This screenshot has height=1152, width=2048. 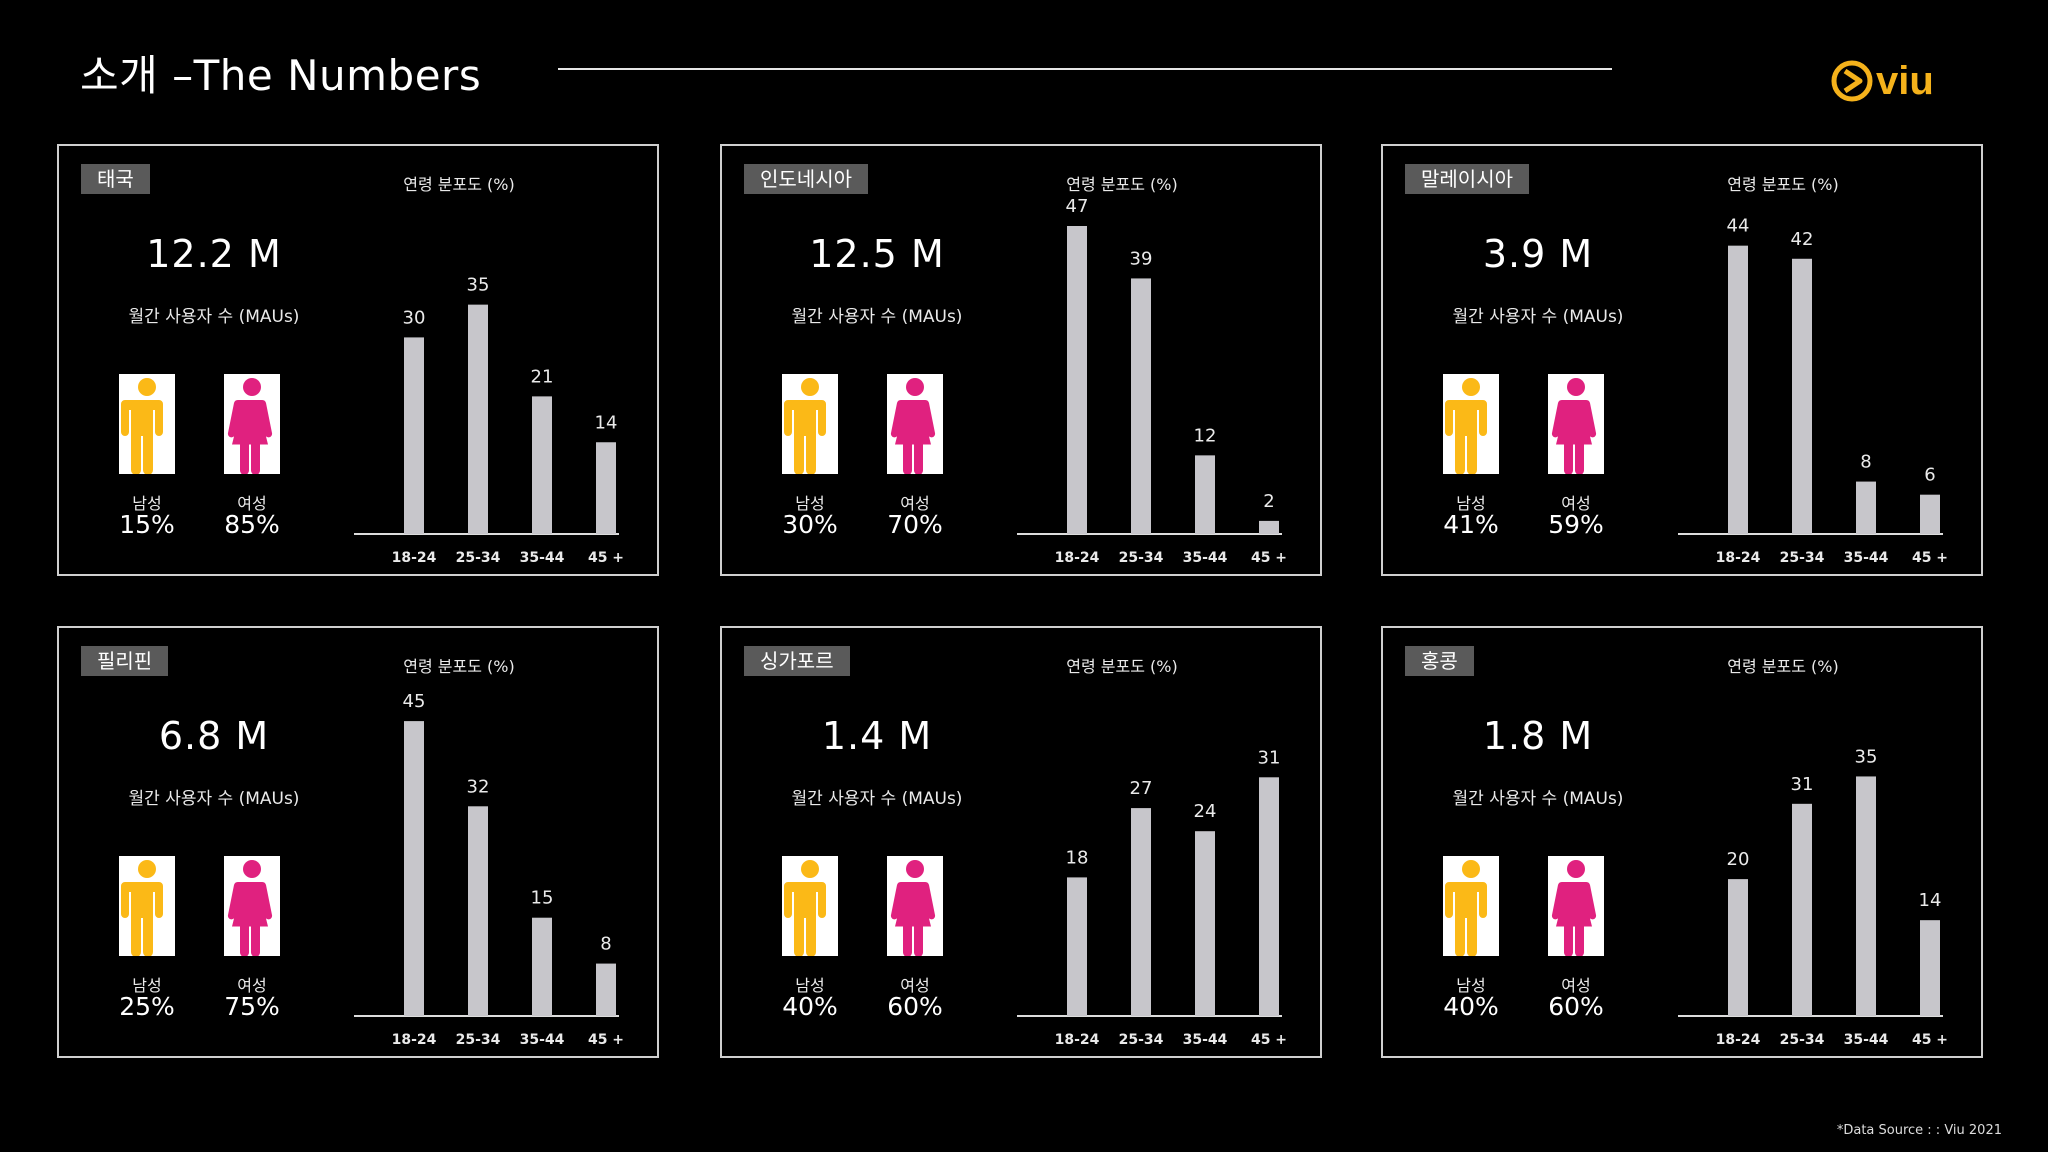 I want to click on bar-value-label: 44, so click(x=1738, y=226).